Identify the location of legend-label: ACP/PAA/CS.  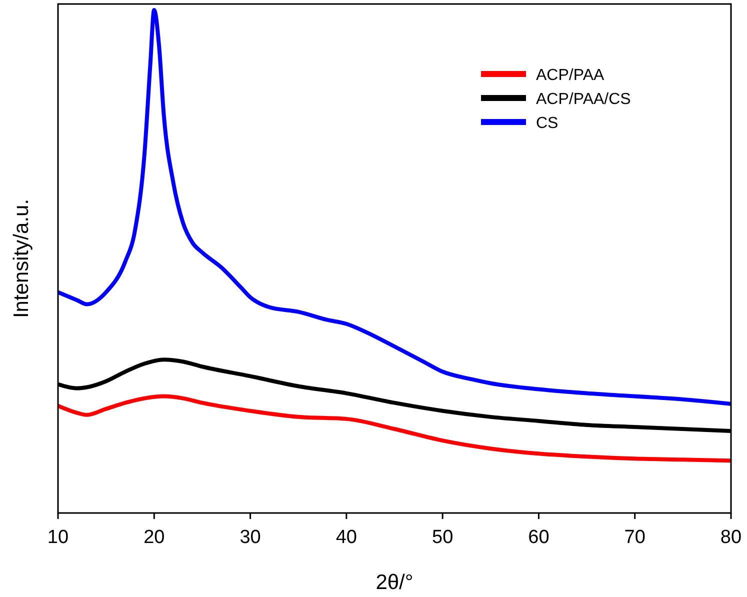
(583, 99).